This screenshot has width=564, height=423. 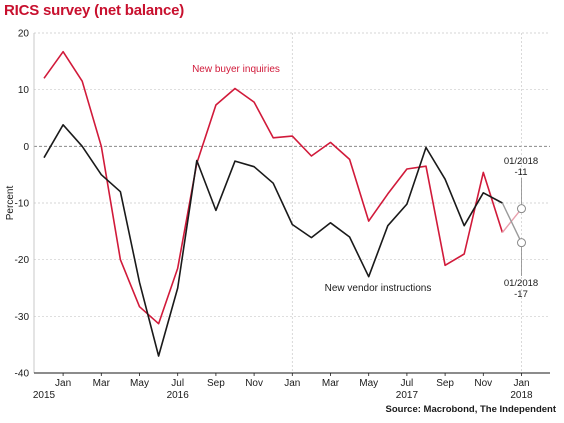 What do you see at coordinates (10, 203) in the screenshot?
I see `y-axis-title: Percent` at bounding box center [10, 203].